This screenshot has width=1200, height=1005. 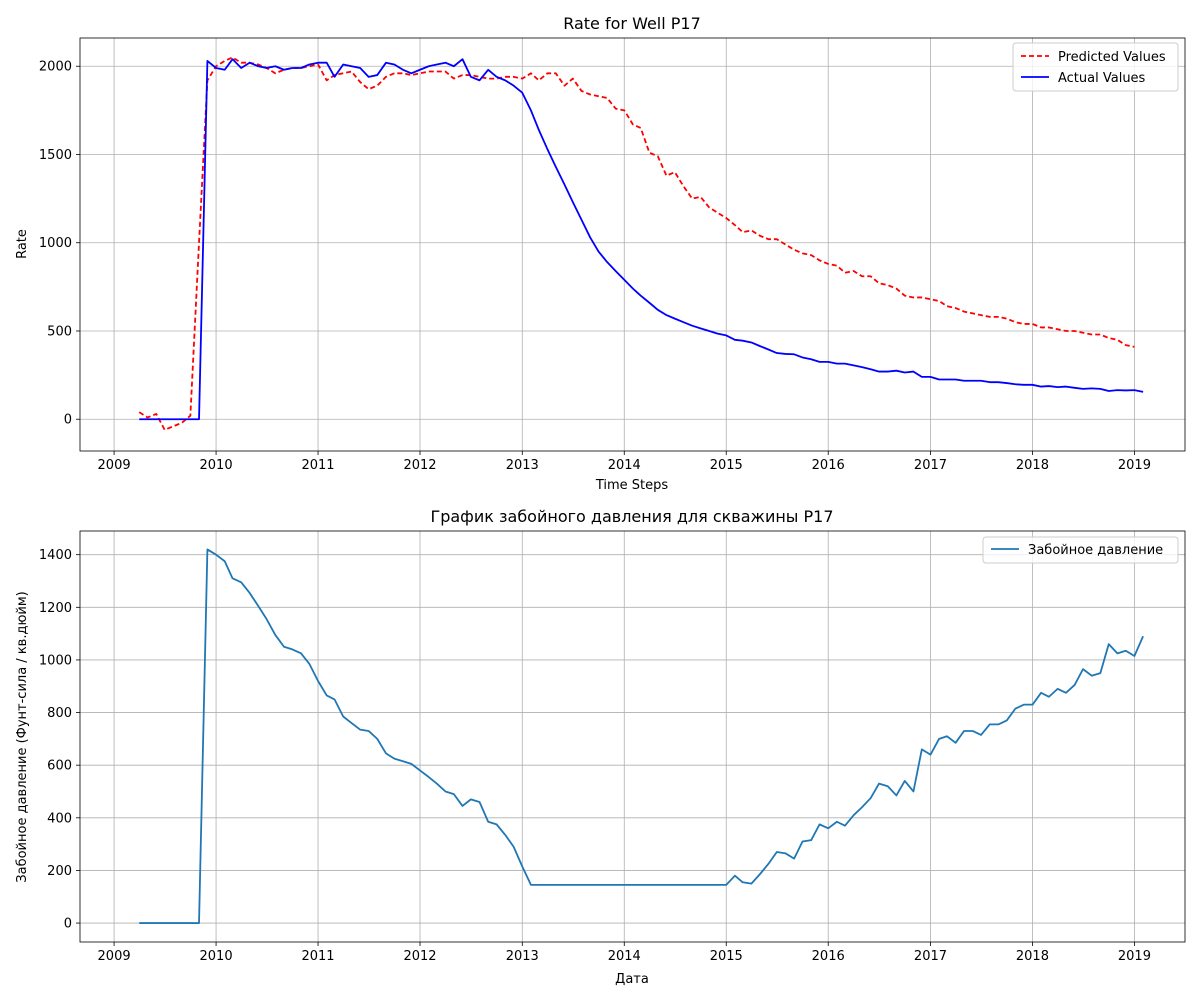 I want to click on pressure-chart-x-tick-label: 2013, so click(x=522, y=956).